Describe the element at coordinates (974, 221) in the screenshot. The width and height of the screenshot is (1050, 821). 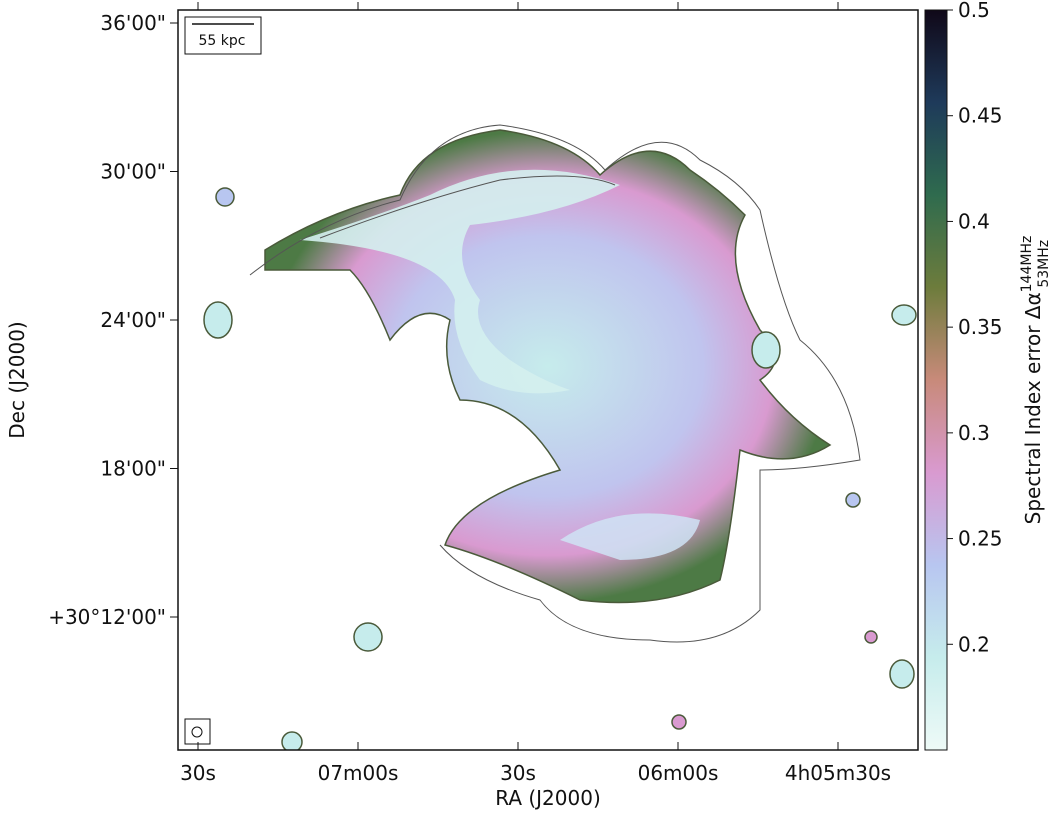
I see `colorbar-tick-label: 0.4` at that location.